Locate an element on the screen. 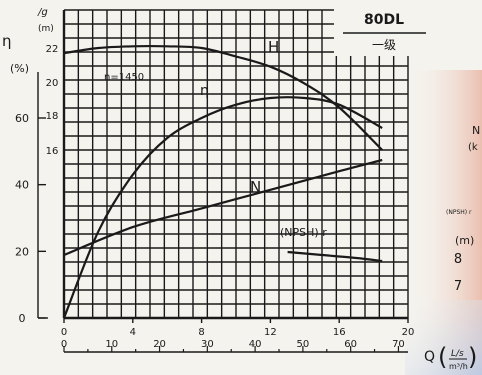 The height and width of the screenshot is (375, 482). power-axis-symbol: N is located at coordinates (476, 130).